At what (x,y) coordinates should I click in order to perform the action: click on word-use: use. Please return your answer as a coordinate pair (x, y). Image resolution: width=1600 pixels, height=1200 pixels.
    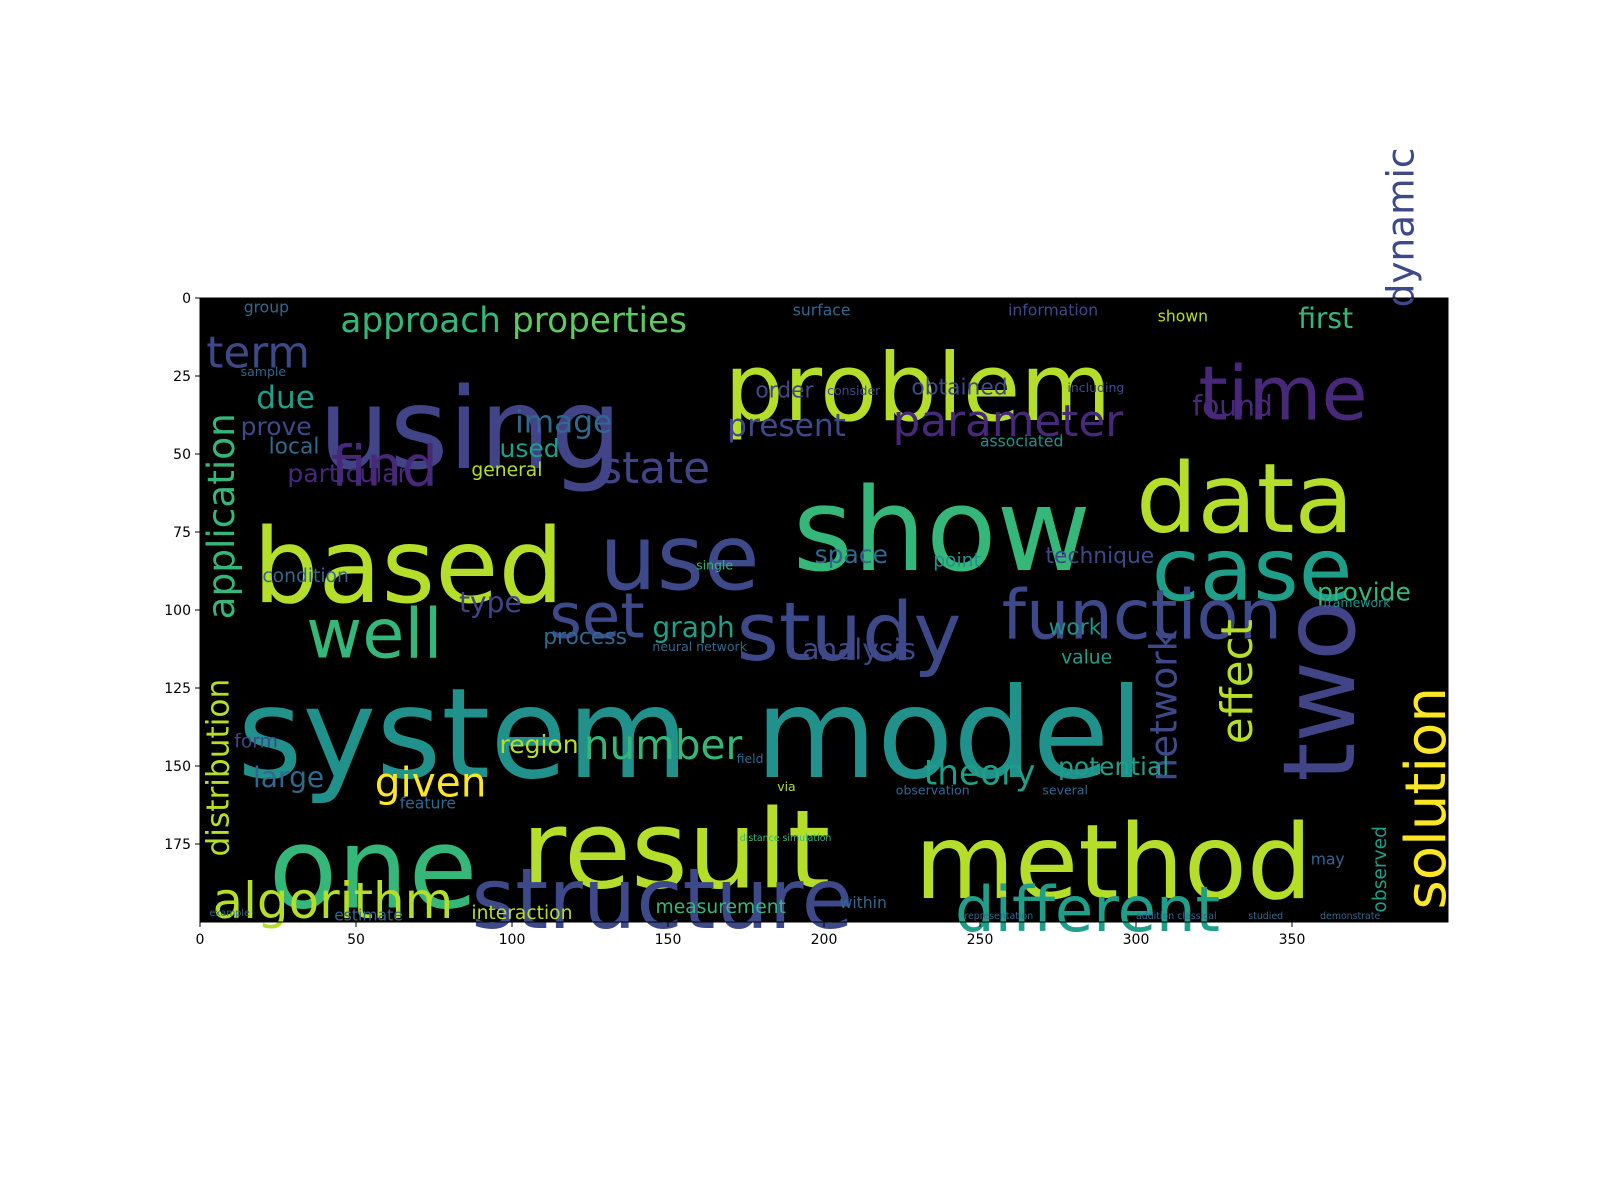
    Looking at the image, I should click on (679, 558).